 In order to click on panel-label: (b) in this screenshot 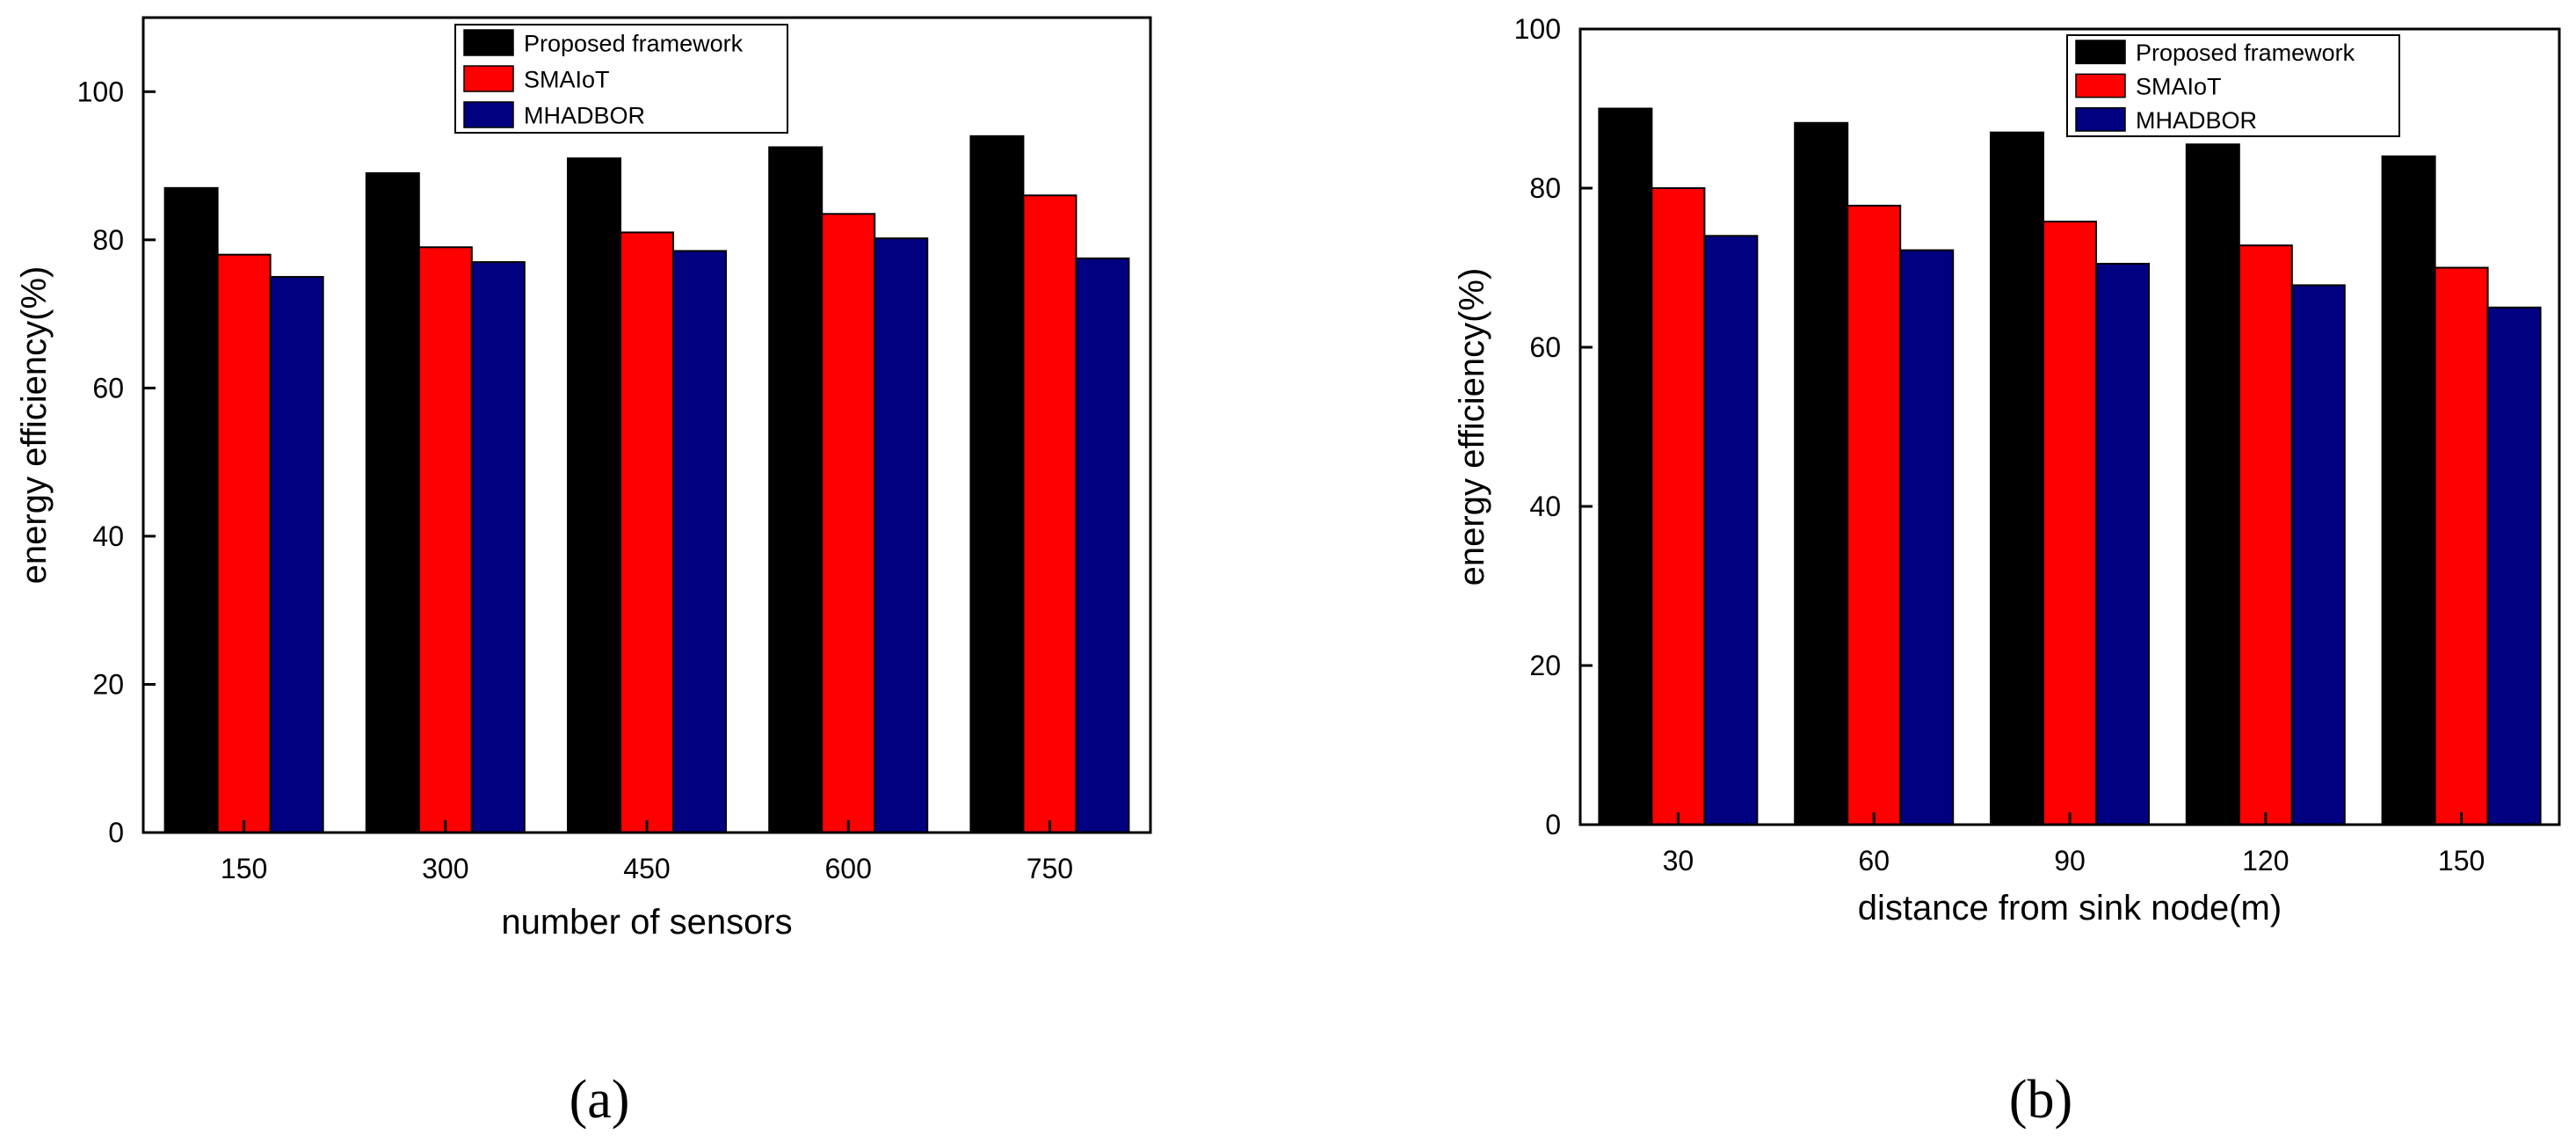, I will do `click(2040, 1100)`.